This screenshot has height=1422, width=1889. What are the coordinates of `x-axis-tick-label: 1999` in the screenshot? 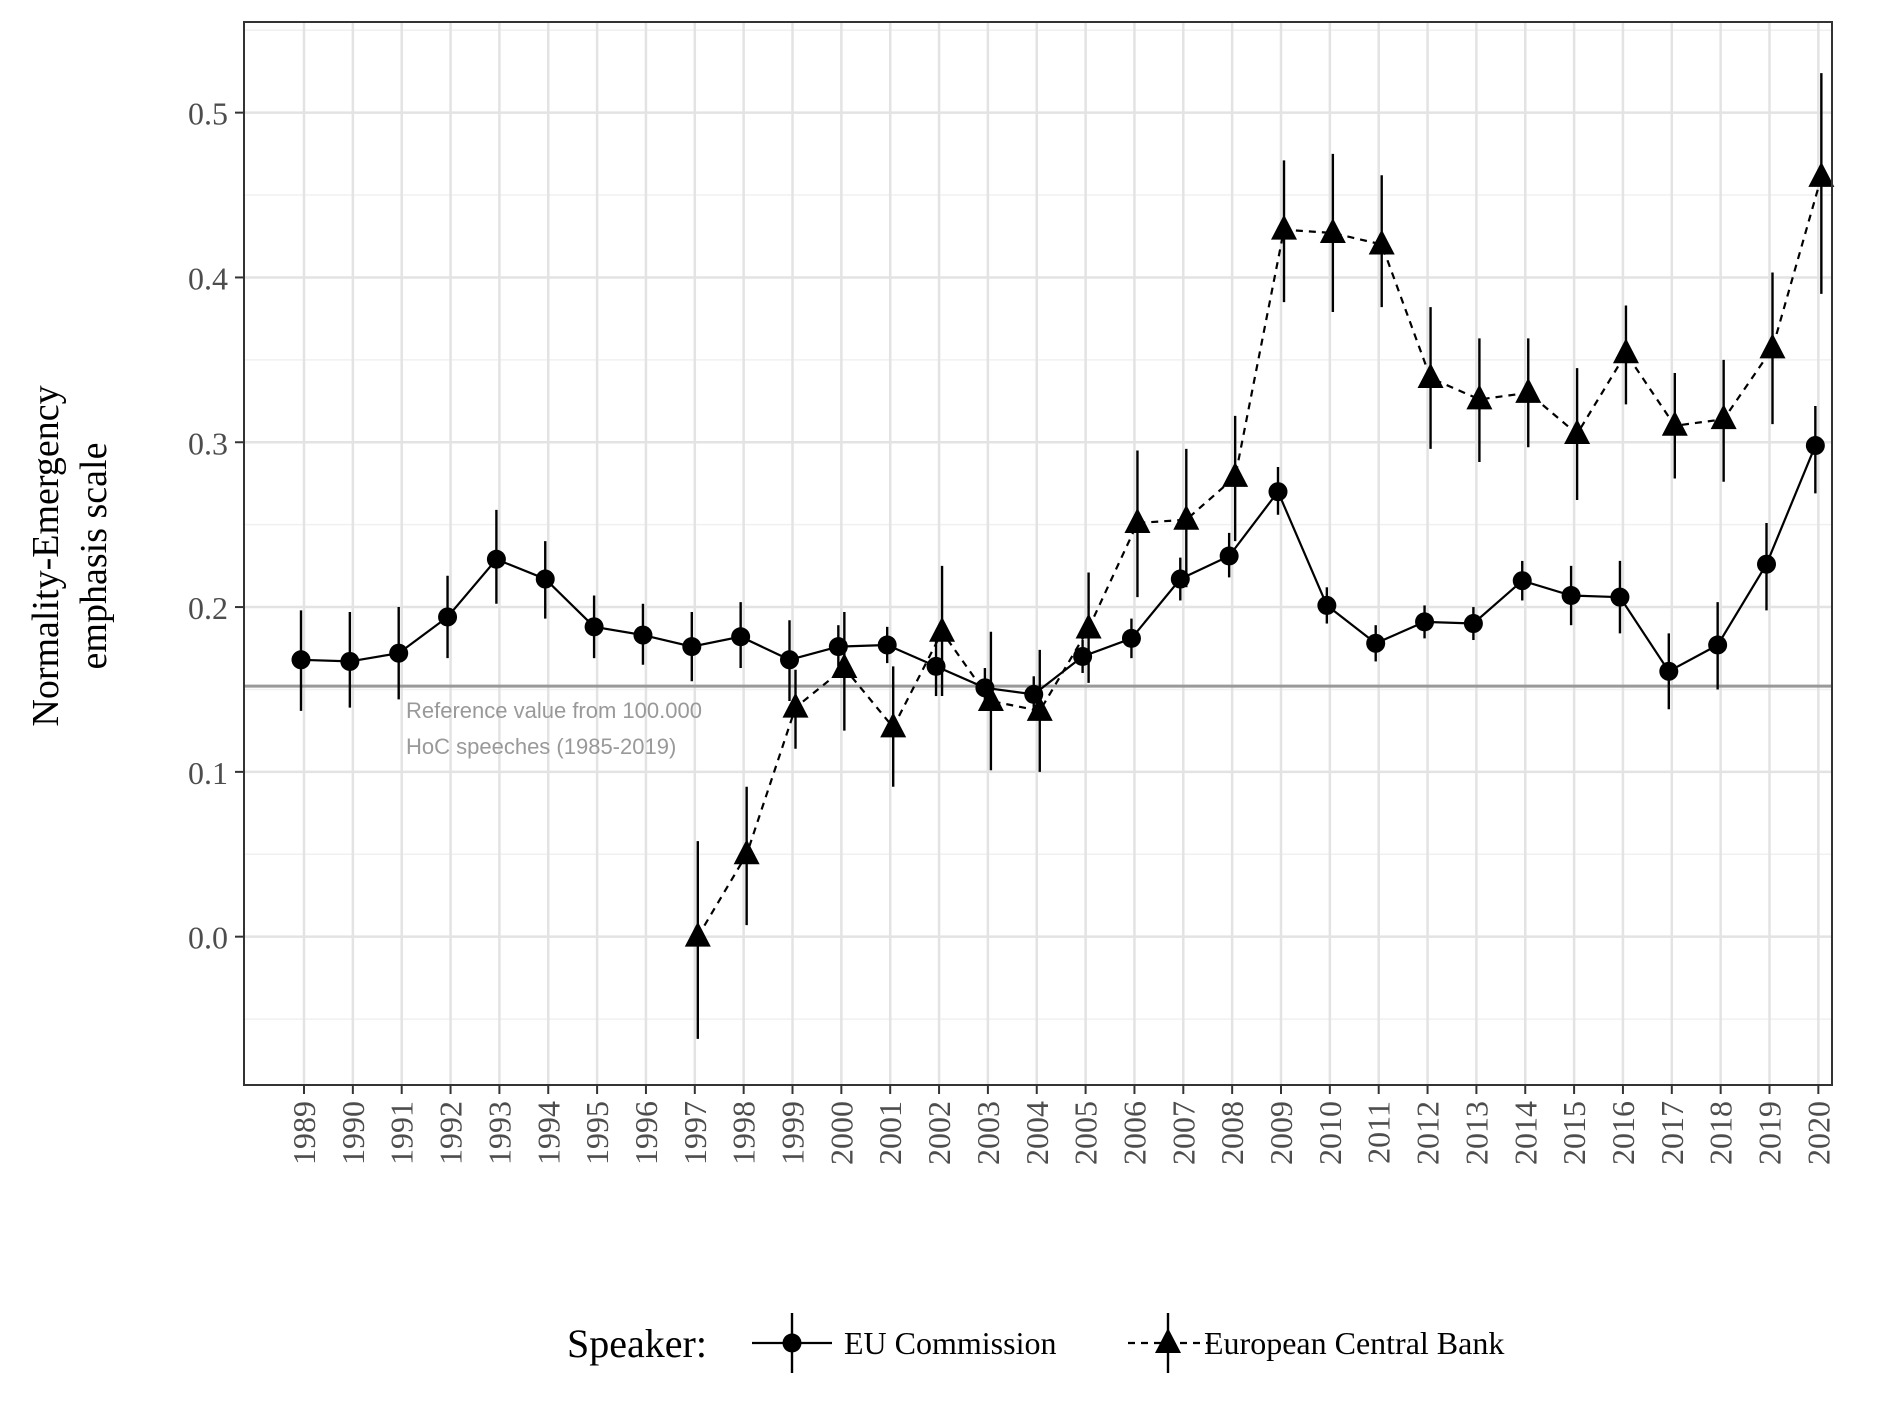 It's located at (793, 1133).